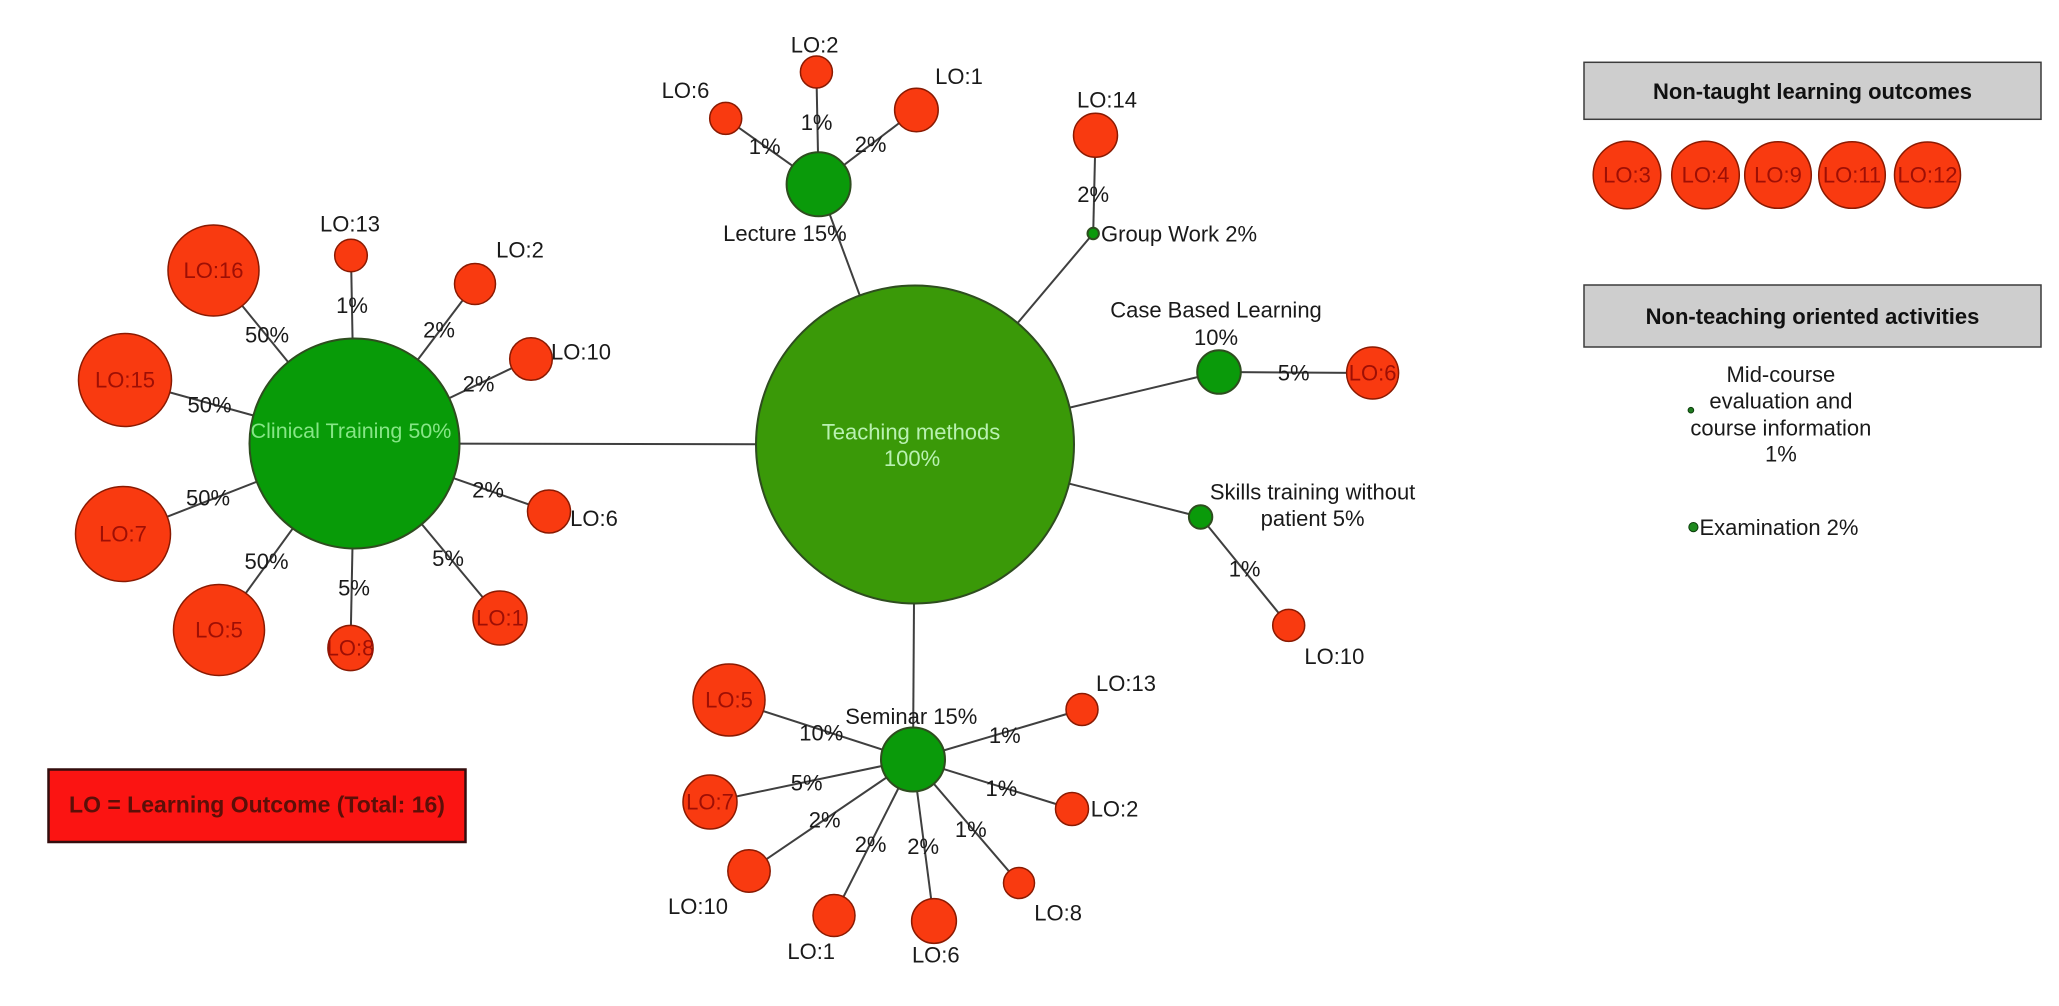  Describe the element at coordinates (1706, 175) in the screenshot. I see `svg-text: LO:4` at that location.